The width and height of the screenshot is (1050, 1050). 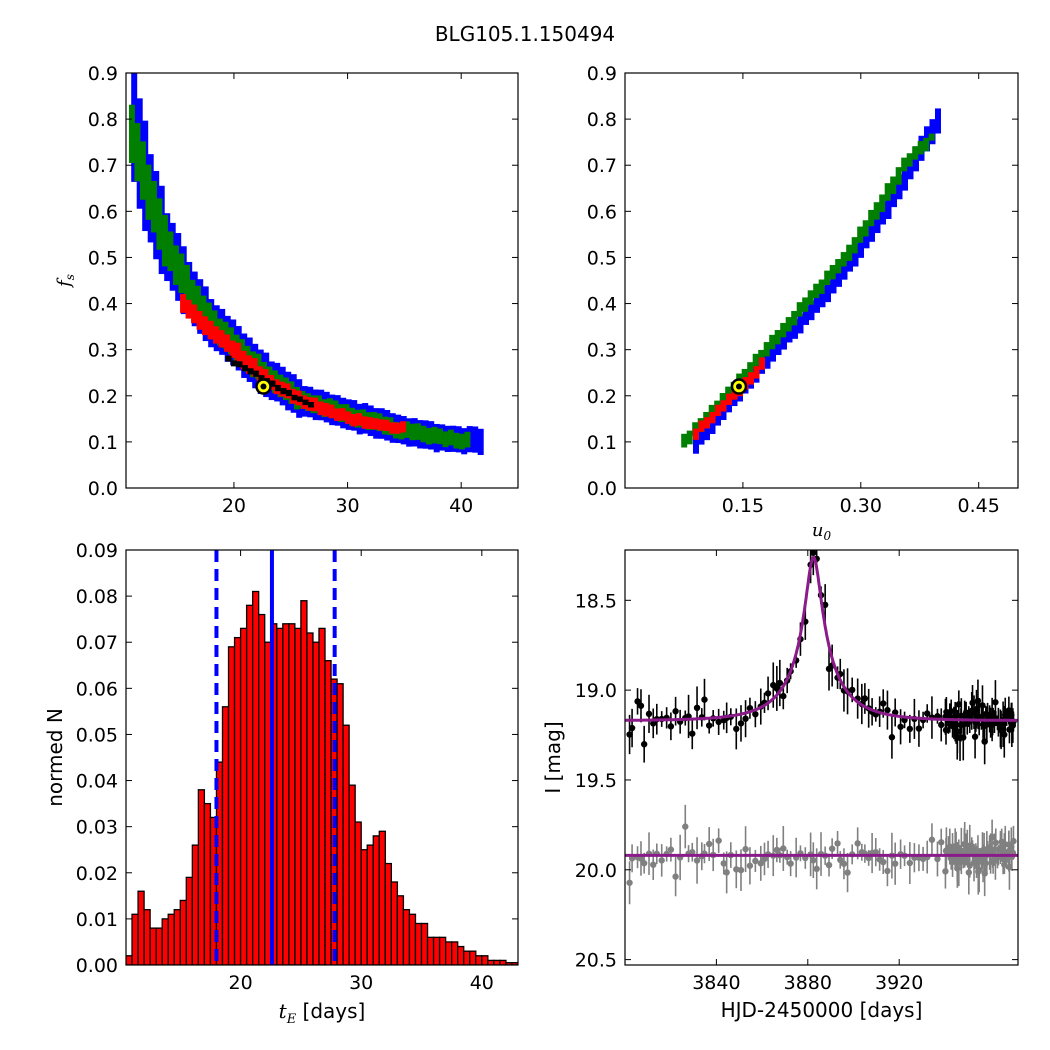 I want to click on y-tick-label: 0.01, so click(x=97, y=920).